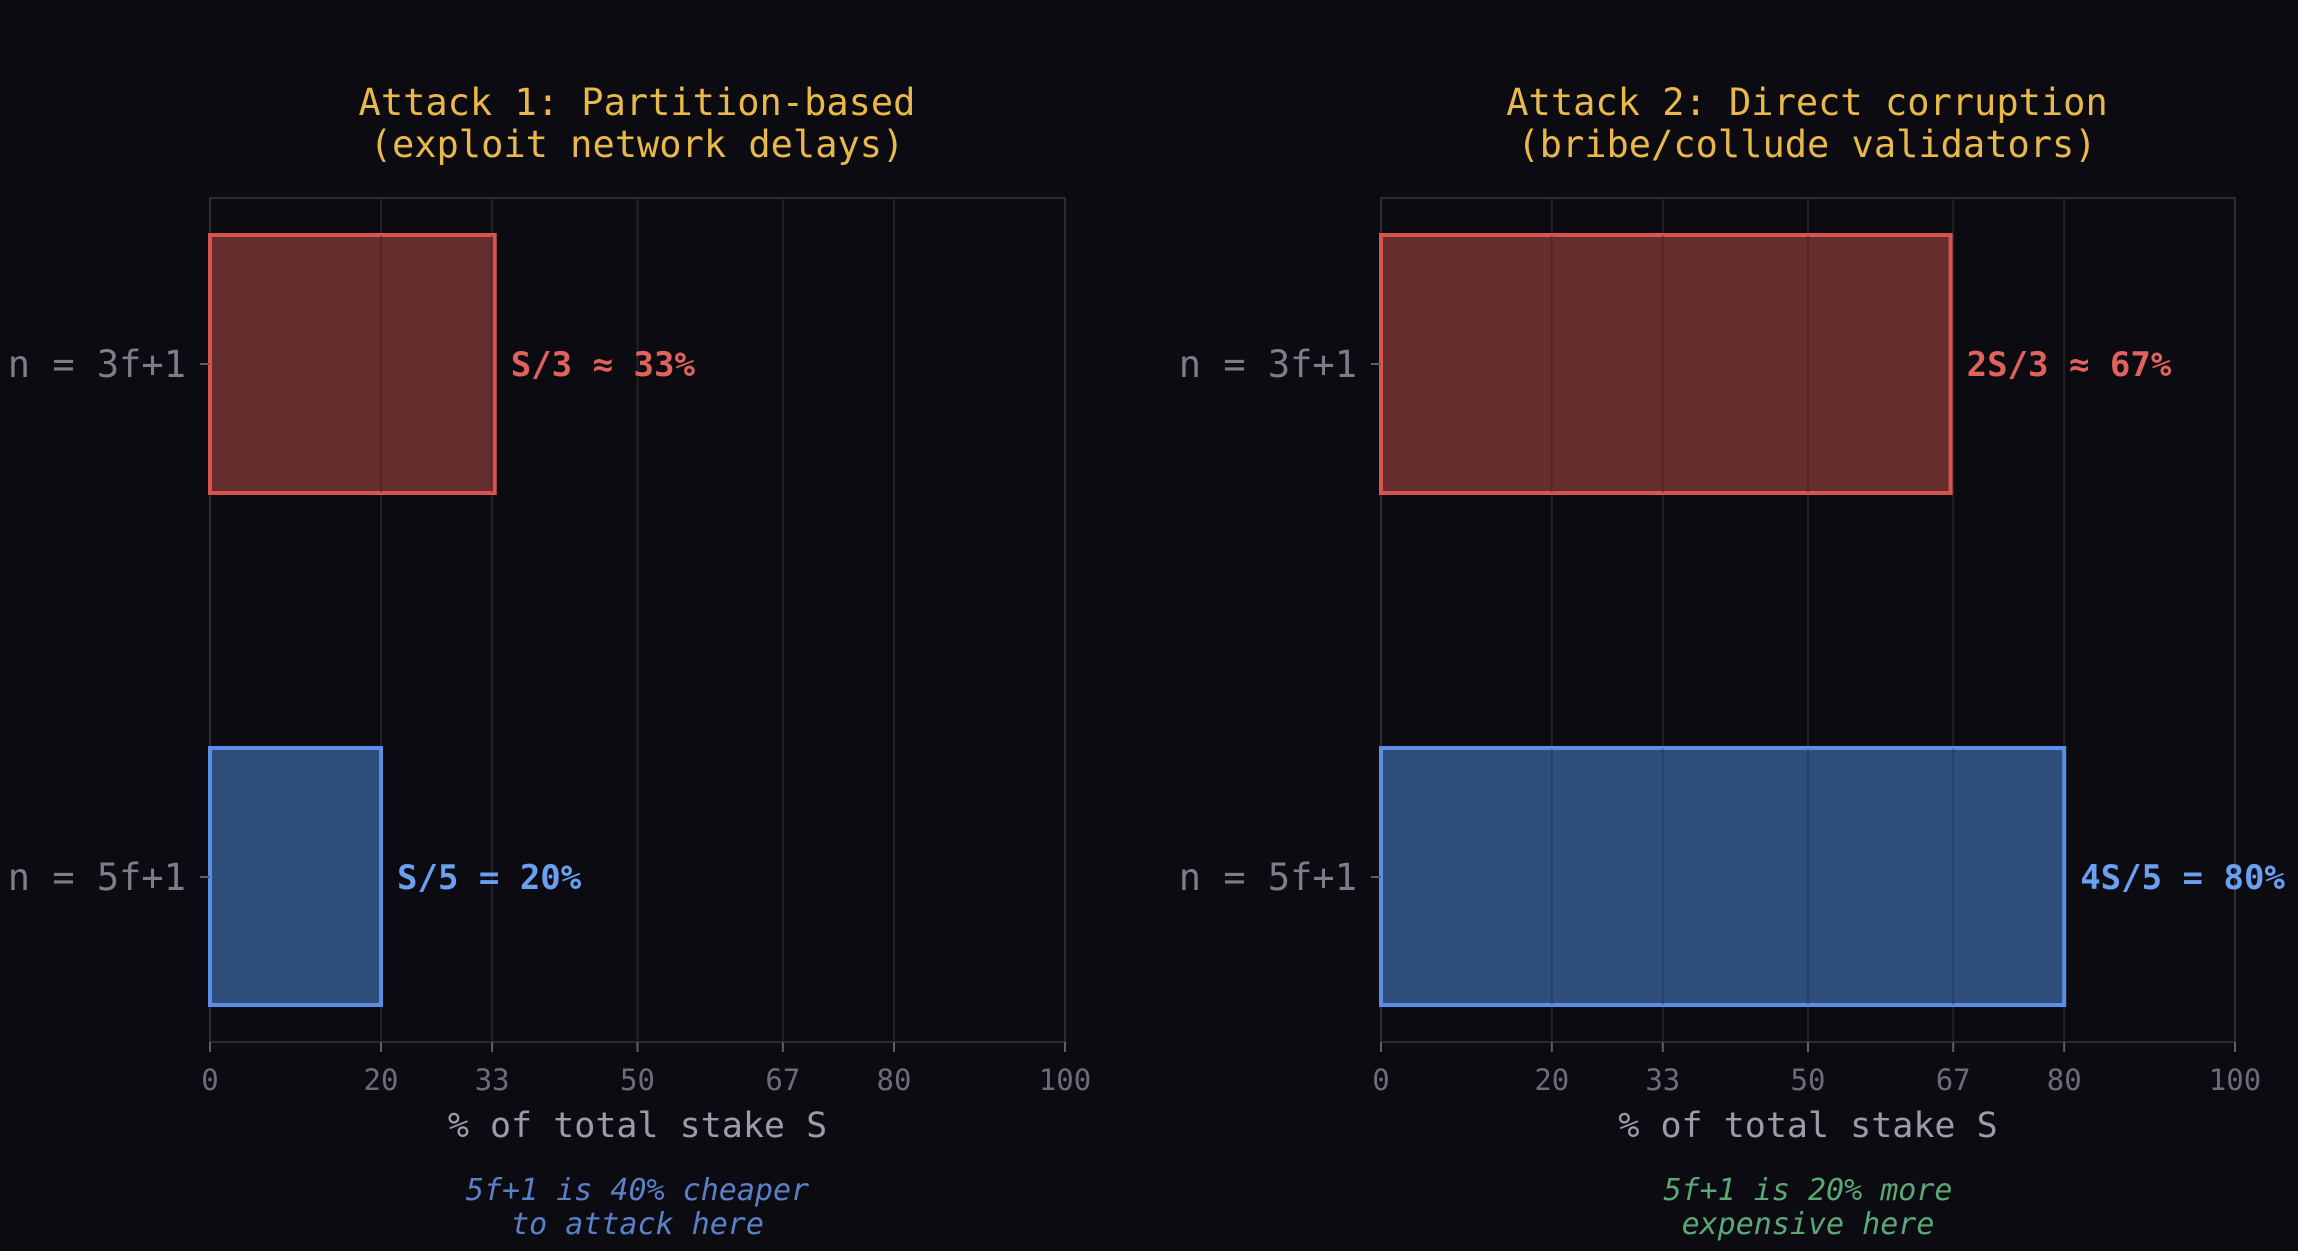 Image resolution: width=2298 pixels, height=1251 pixels. Describe the element at coordinates (637, 1190) in the screenshot. I see `note-line: 5f+1 is 40% cheaper` at that location.